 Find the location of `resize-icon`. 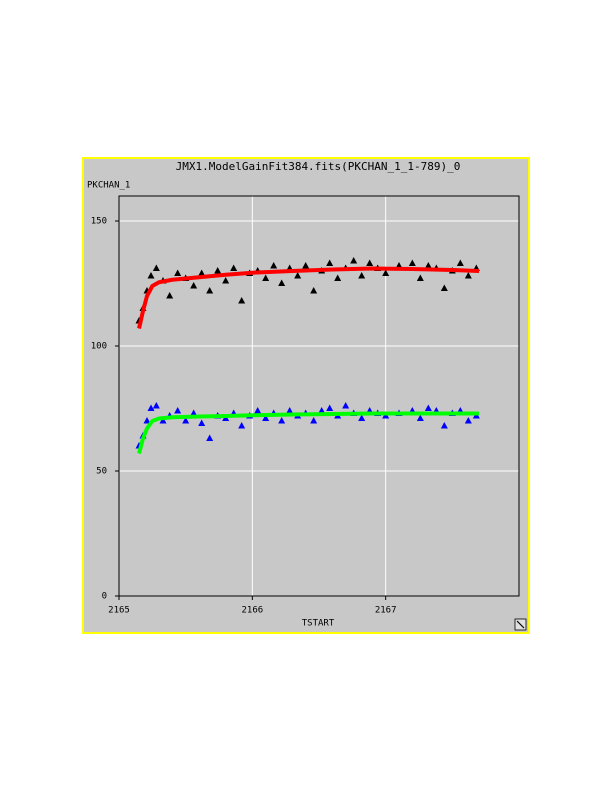

resize-icon is located at coordinates (520, 624).